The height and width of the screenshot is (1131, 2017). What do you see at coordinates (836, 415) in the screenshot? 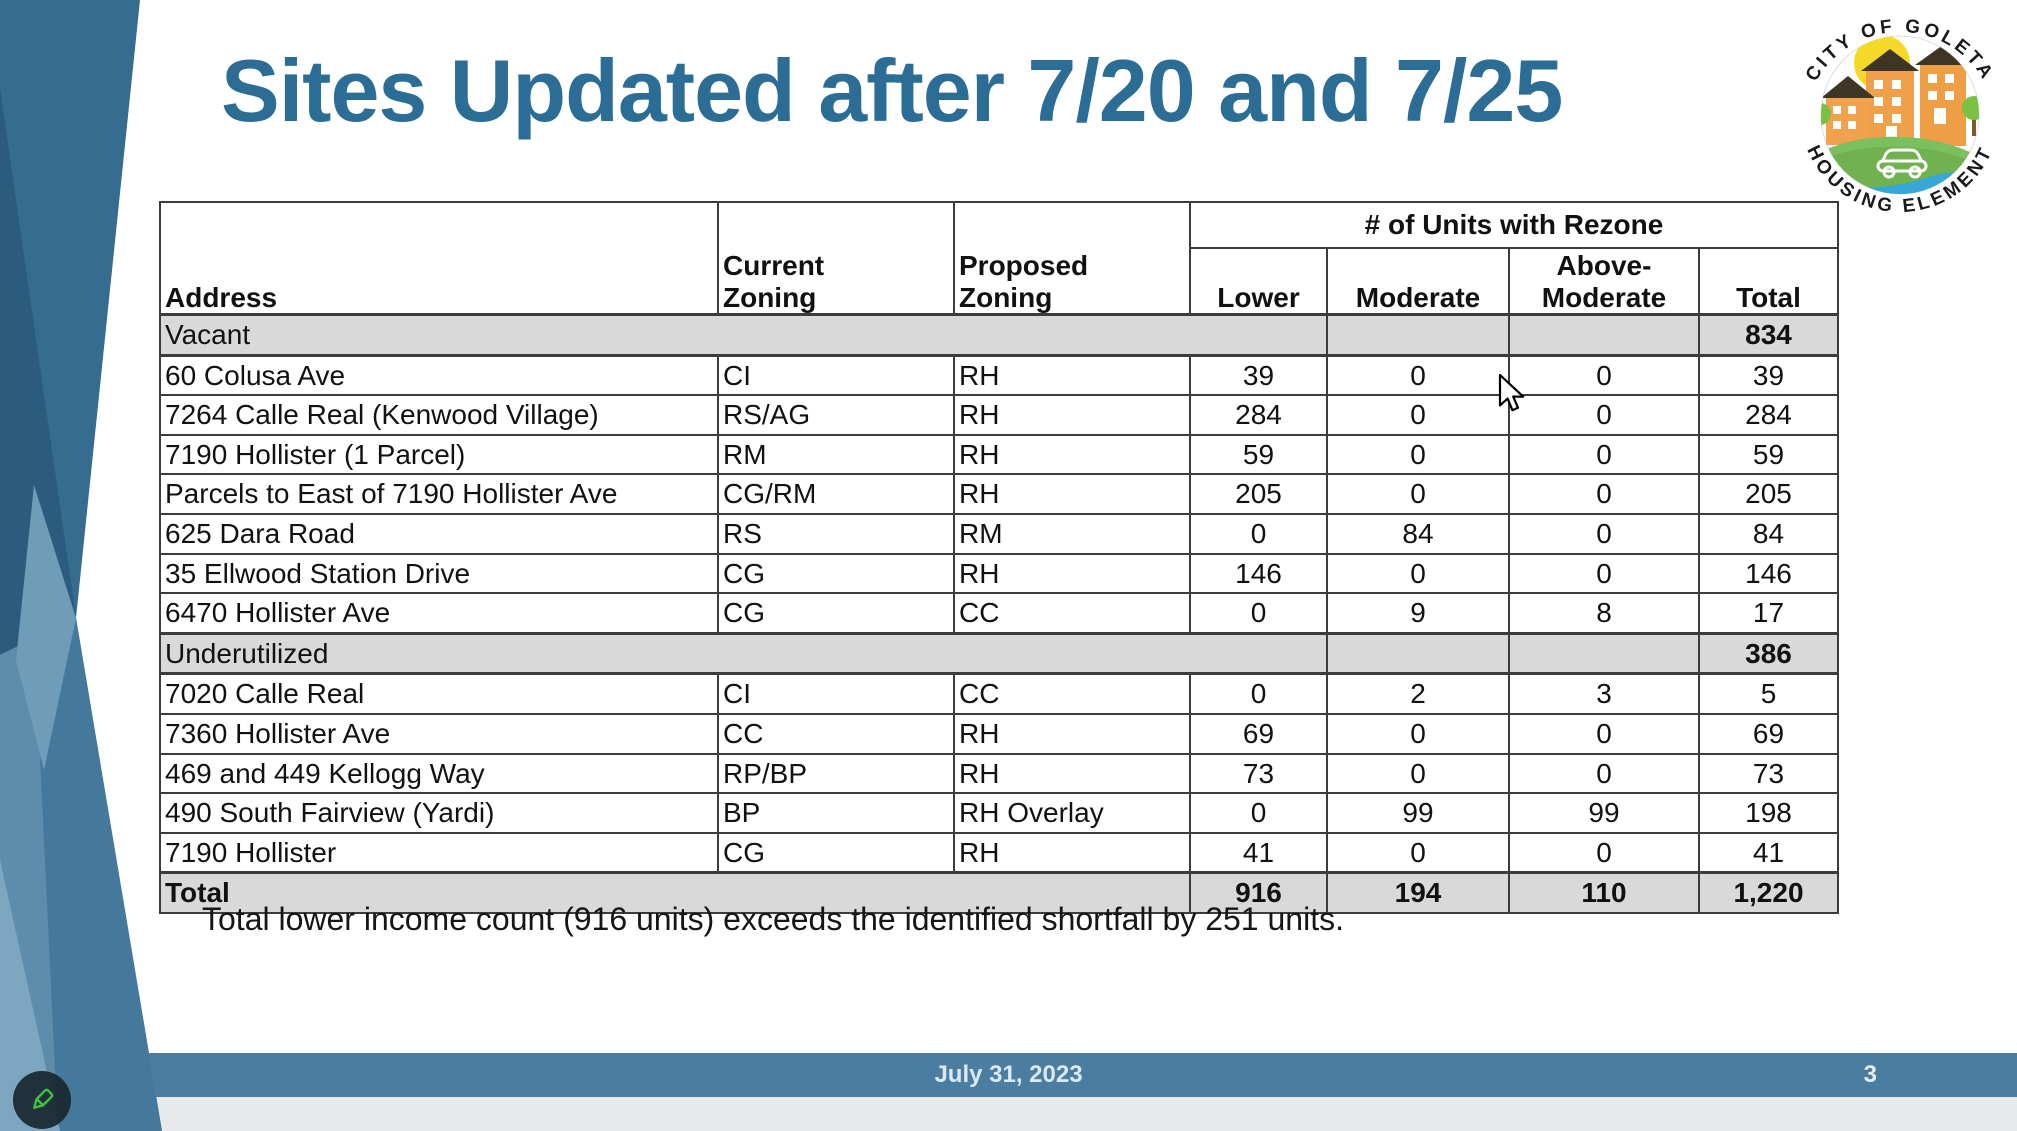
I see `table-cell: RS/AG` at bounding box center [836, 415].